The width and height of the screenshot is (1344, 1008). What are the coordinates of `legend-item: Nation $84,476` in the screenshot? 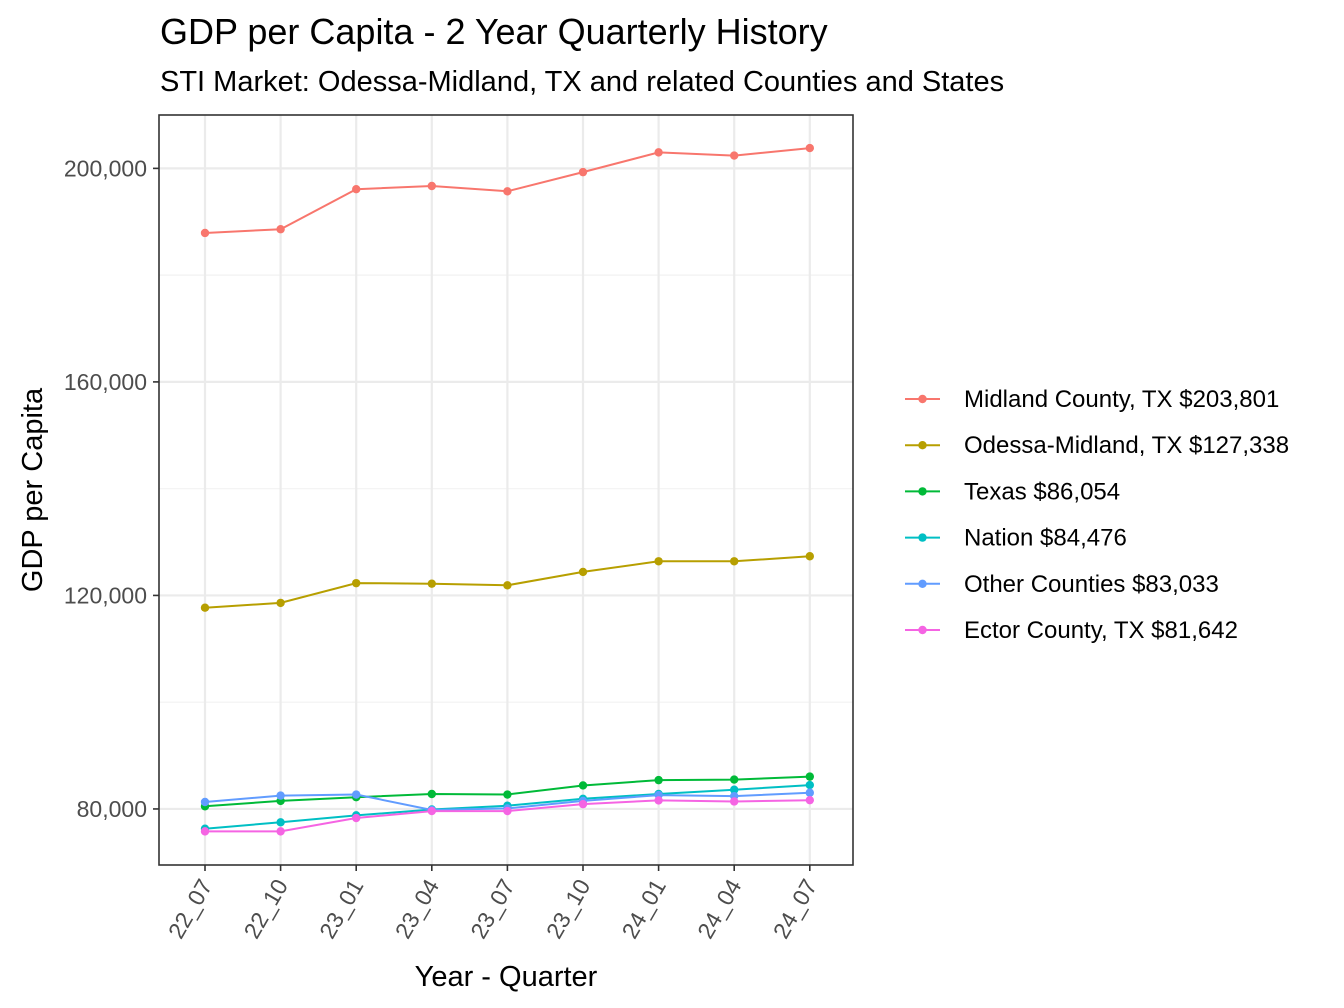 It's located at (1016, 538).